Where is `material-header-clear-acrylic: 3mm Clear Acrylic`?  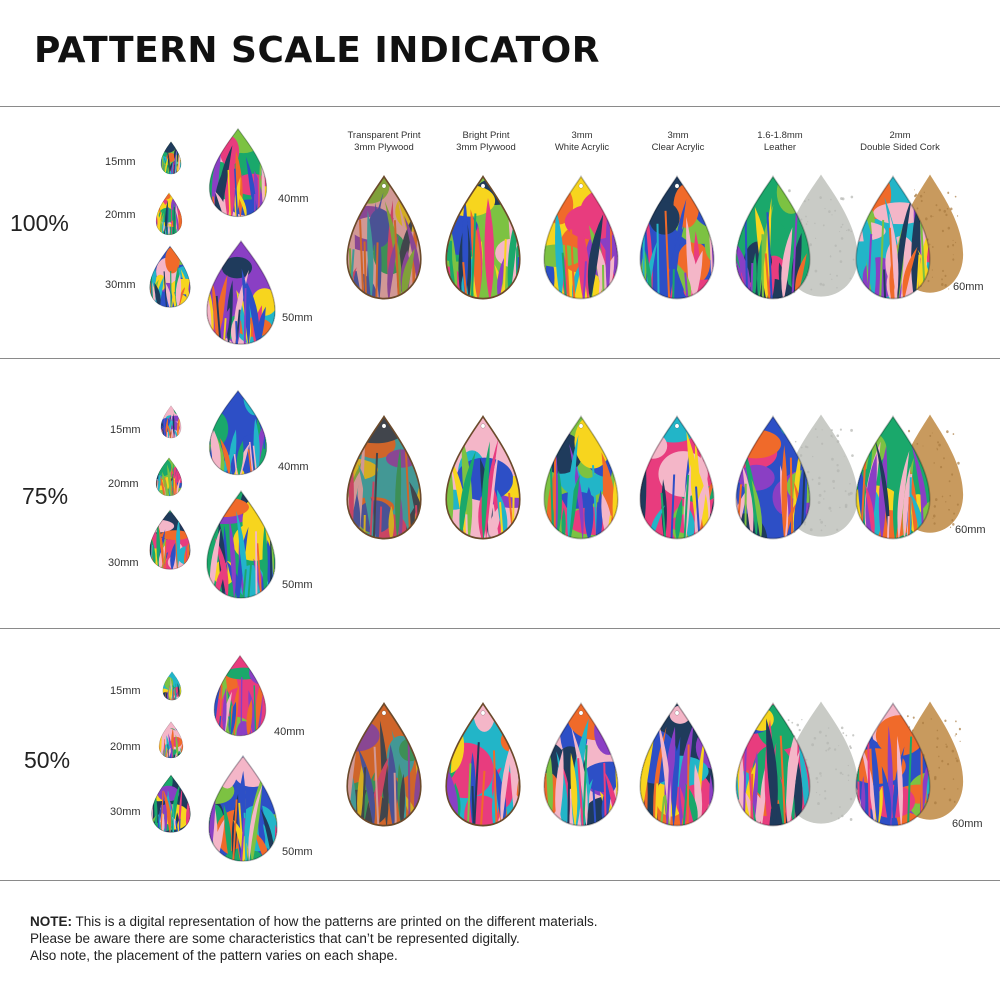 material-header-clear-acrylic: 3mm Clear Acrylic is located at coordinates (678, 142).